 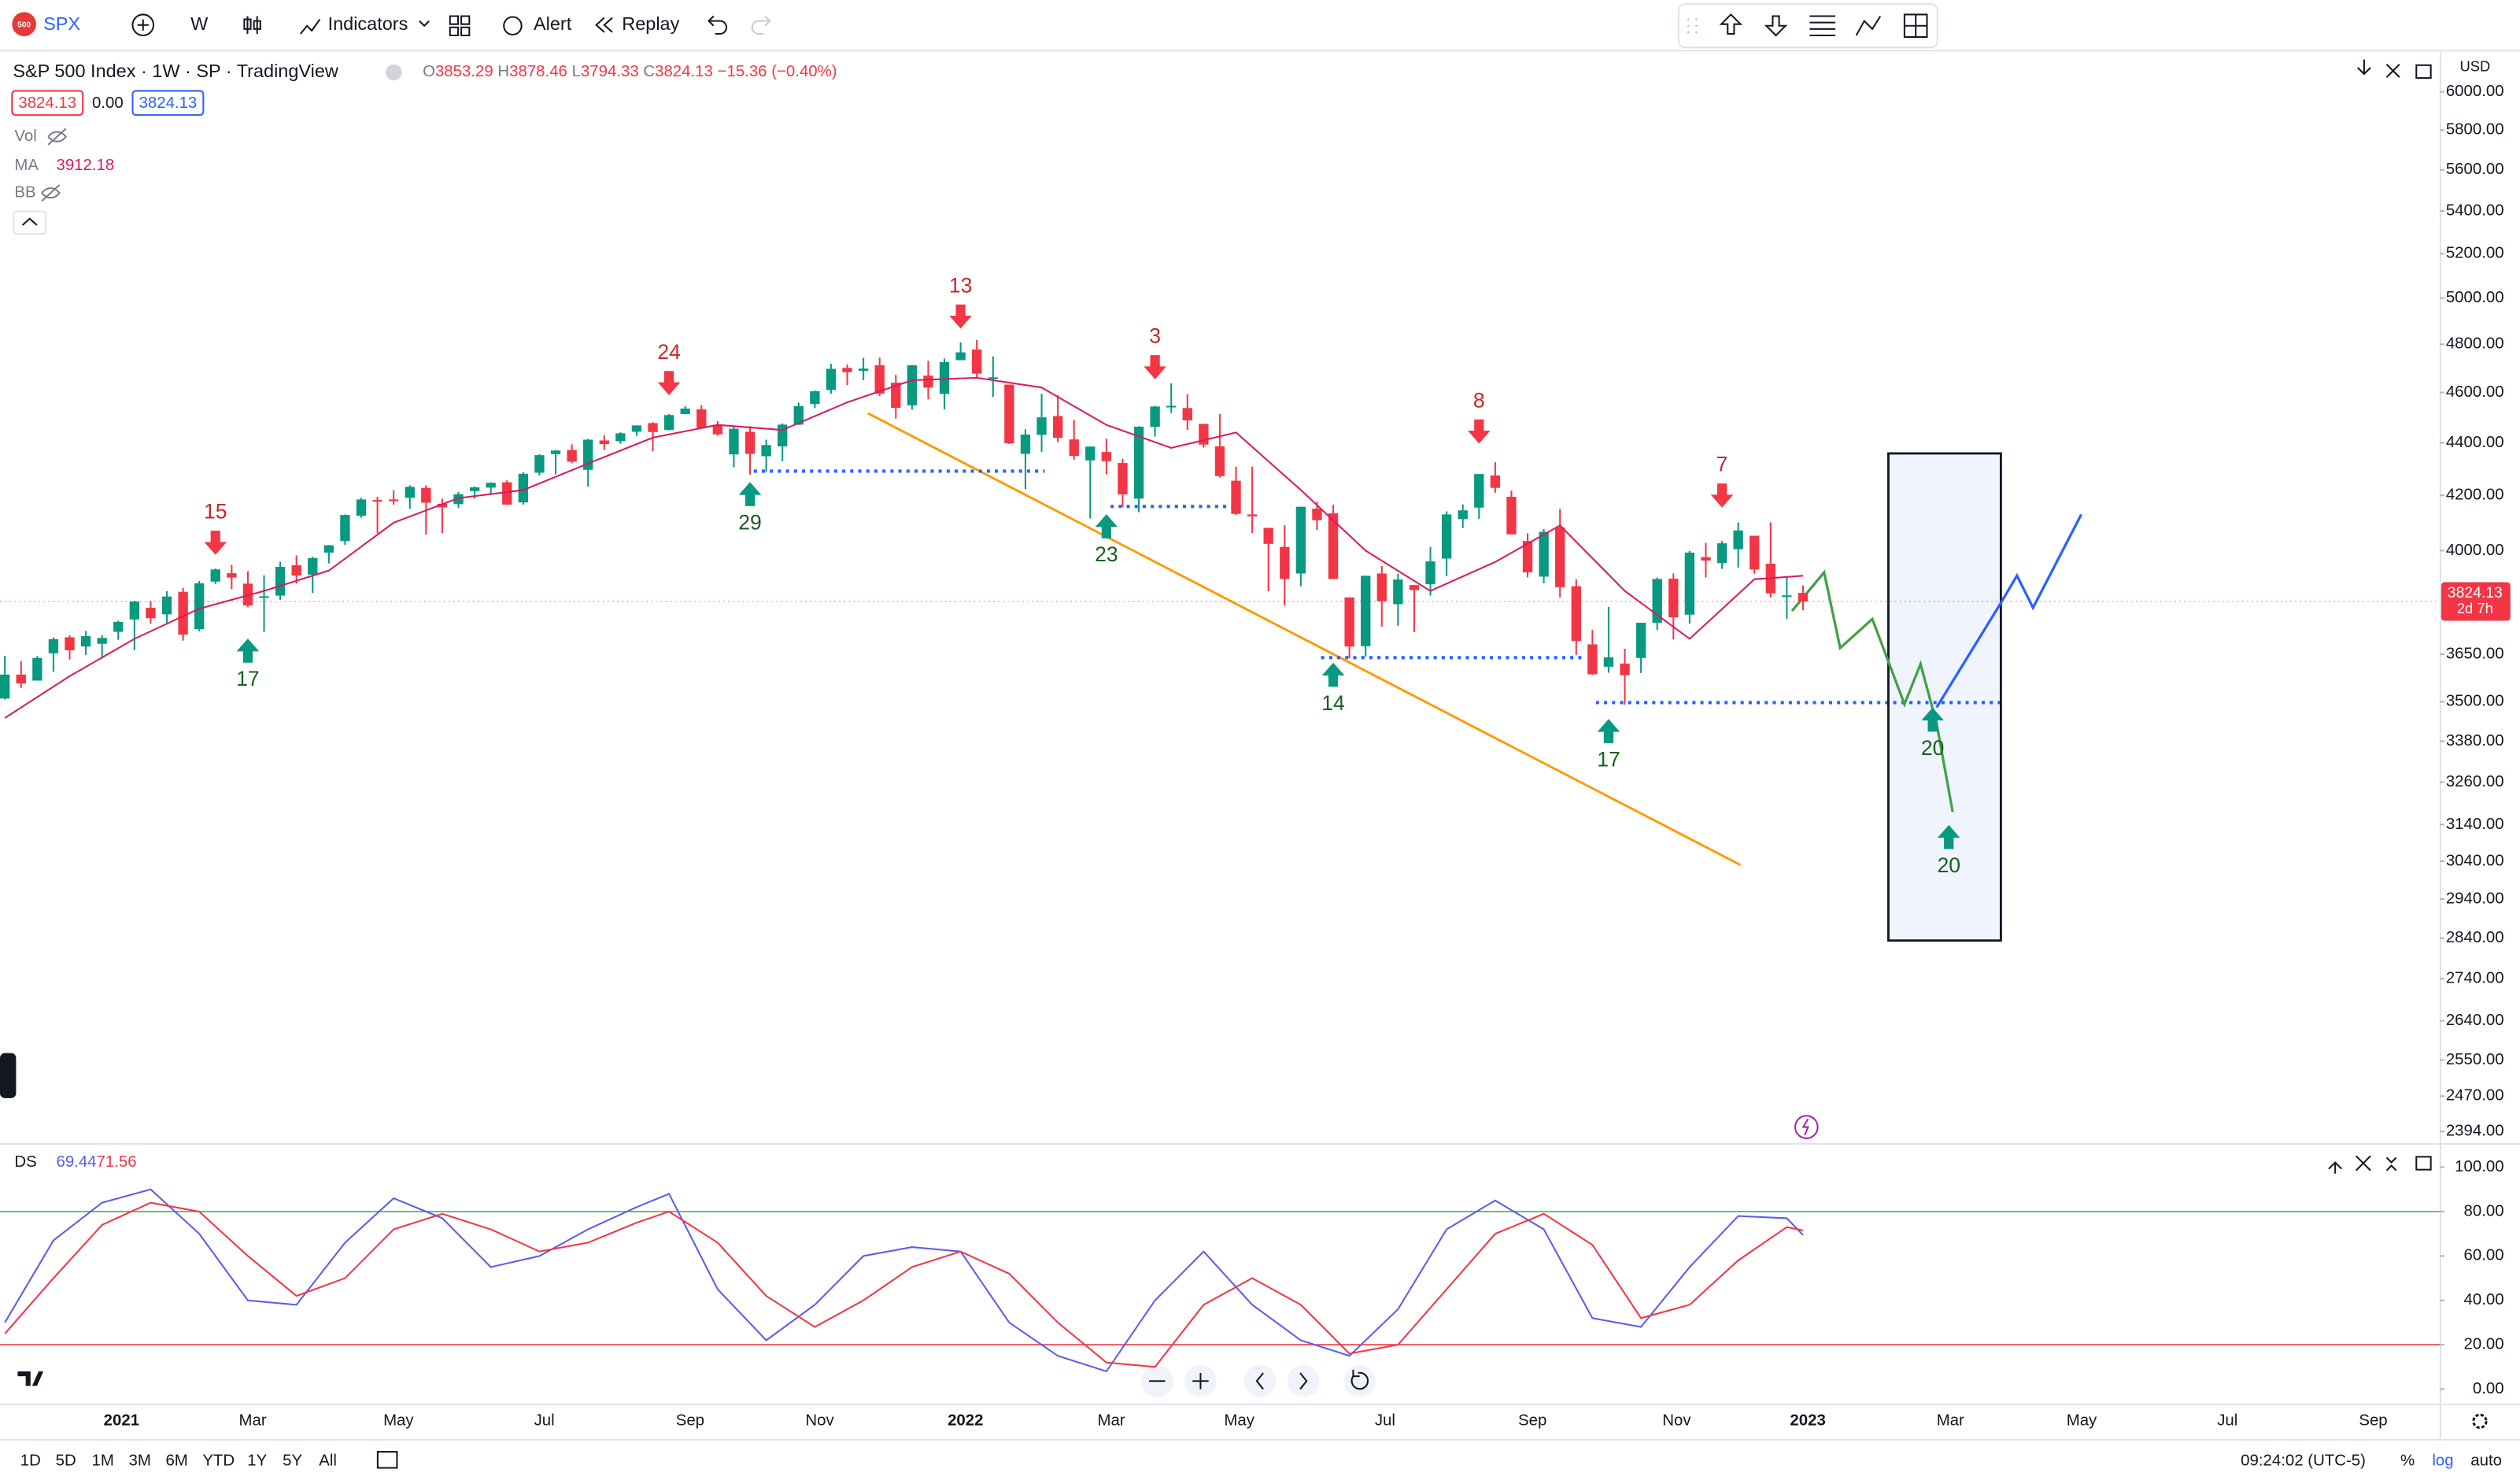 I want to click on symbol: SPX, so click(x=61, y=24).